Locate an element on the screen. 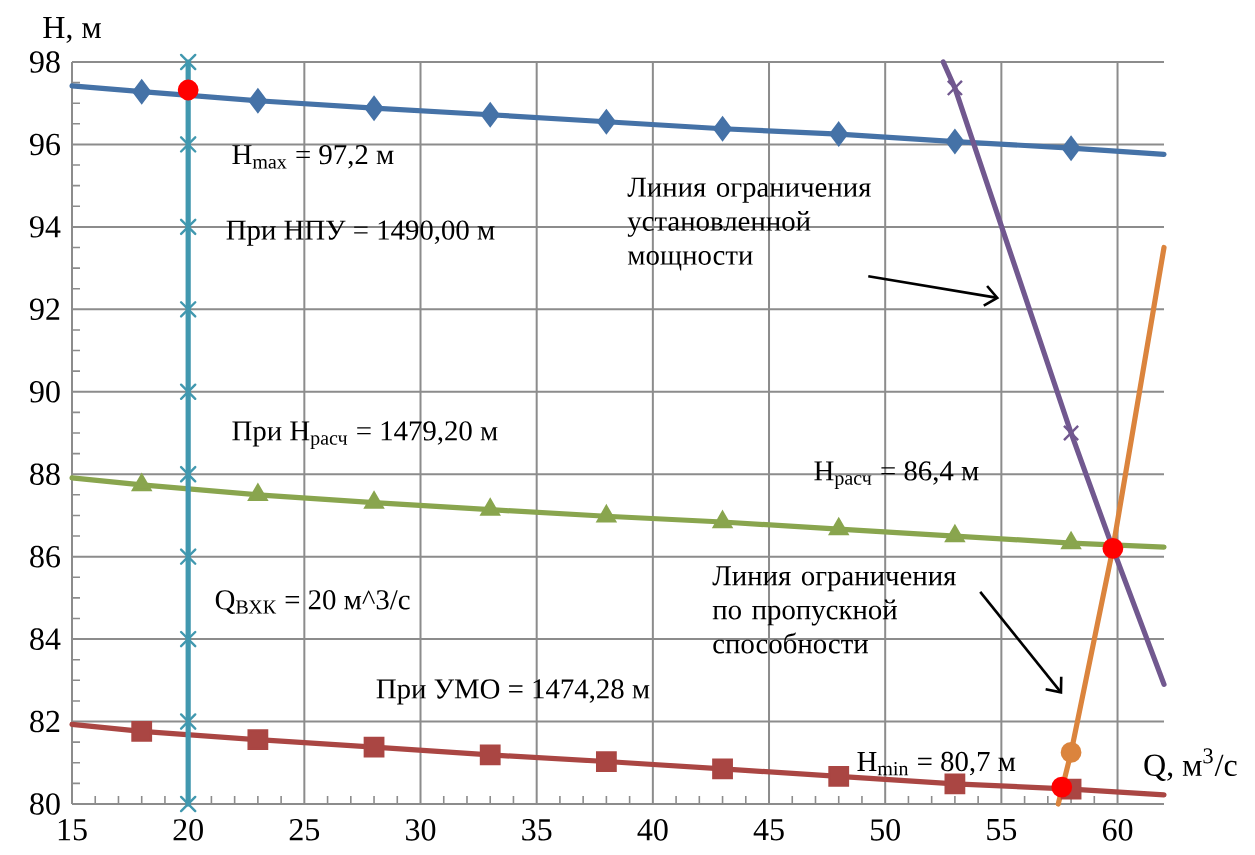  x-tick-label: 55 is located at coordinates (1002, 830).